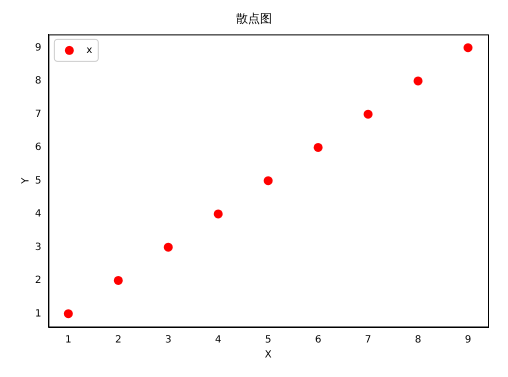 The height and width of the screenshot is (377, 508). Describe the element at coordinates (38, 81) in the screenshot. I see `y-tick-label: 8` at that location.